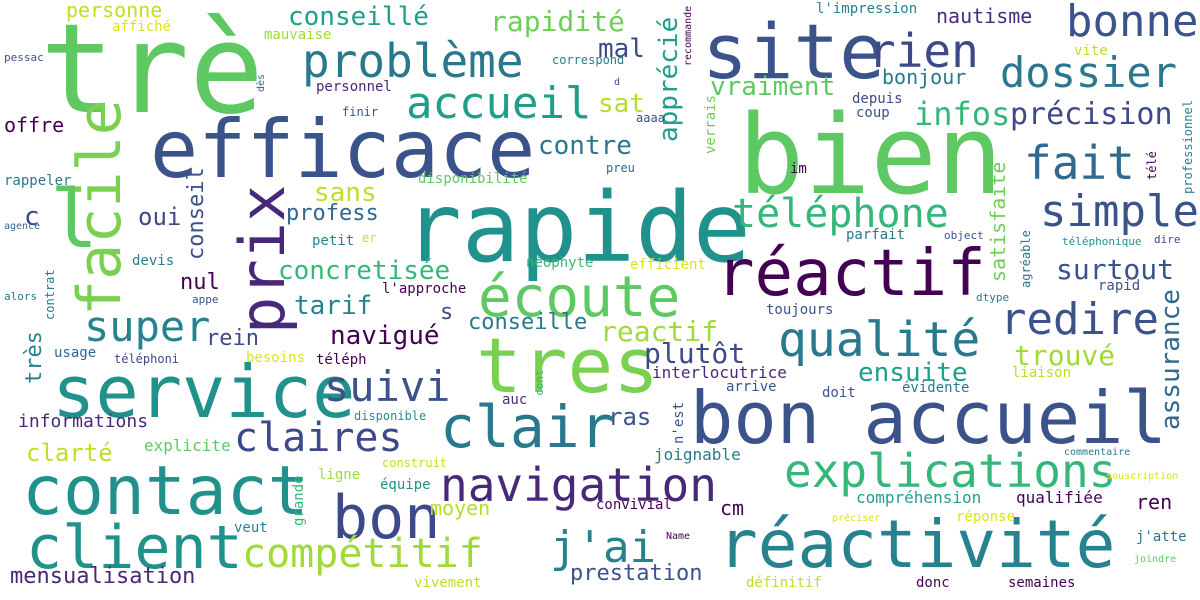 The image size is (1200, 600). I want to click on word-name: Name, so click(678, 536).